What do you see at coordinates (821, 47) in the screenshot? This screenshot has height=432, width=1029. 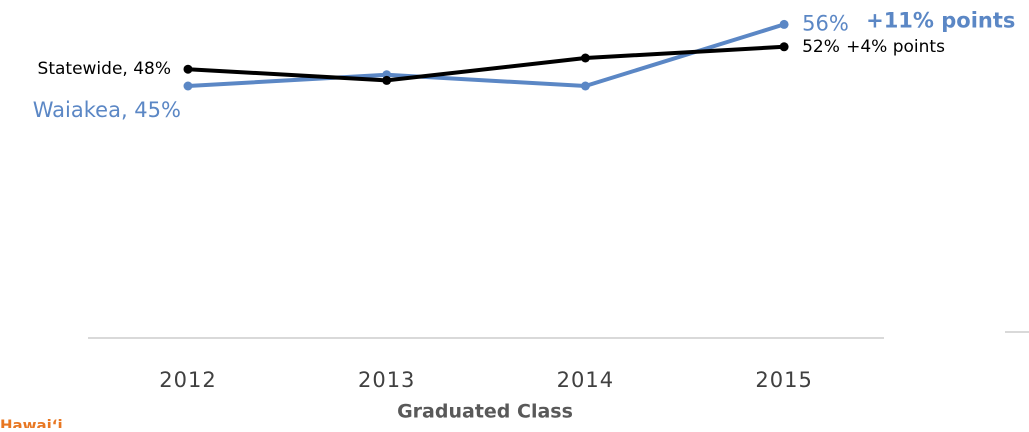 I see `data-label: 52%` at bounding box center [821, 47].